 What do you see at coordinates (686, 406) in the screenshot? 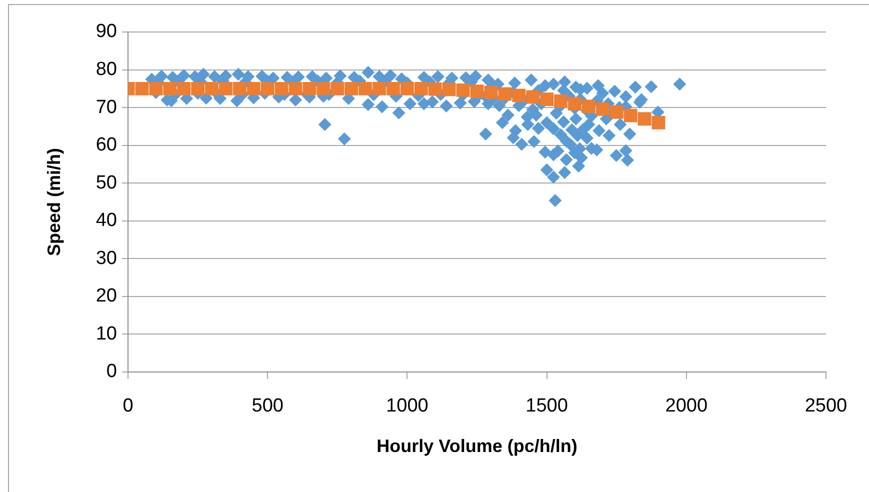
I see `x-tick-label: 2000` at bounding box center [686, 406].